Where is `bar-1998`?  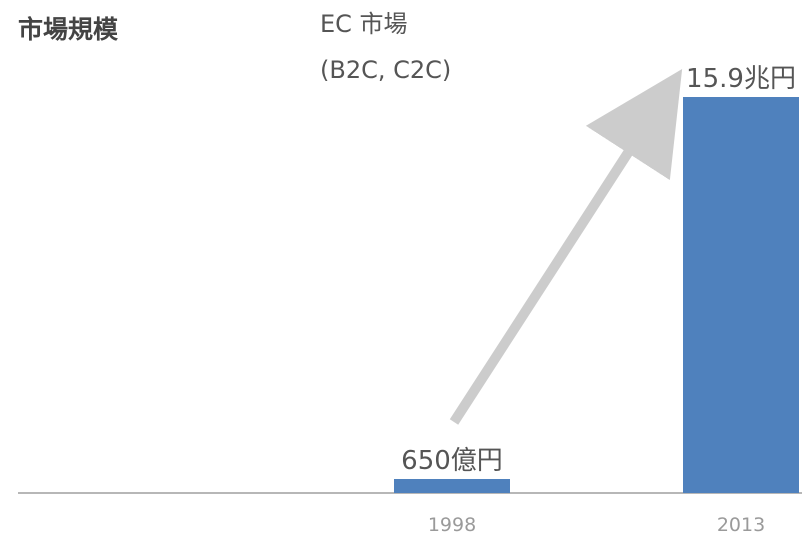
bar-1998 is located at coordinates (452, 486).